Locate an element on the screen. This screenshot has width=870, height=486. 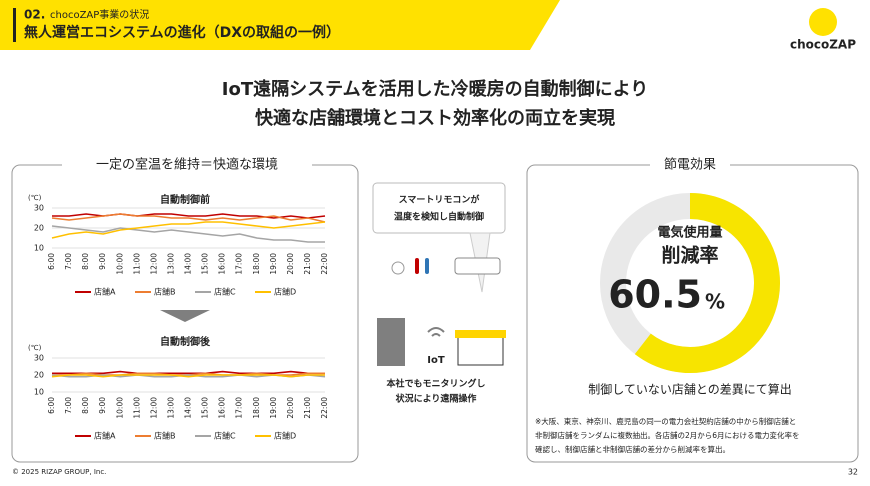
copyright: © 2025 RIZAP GROUP, Inc. is located at coordinates (59, 472).